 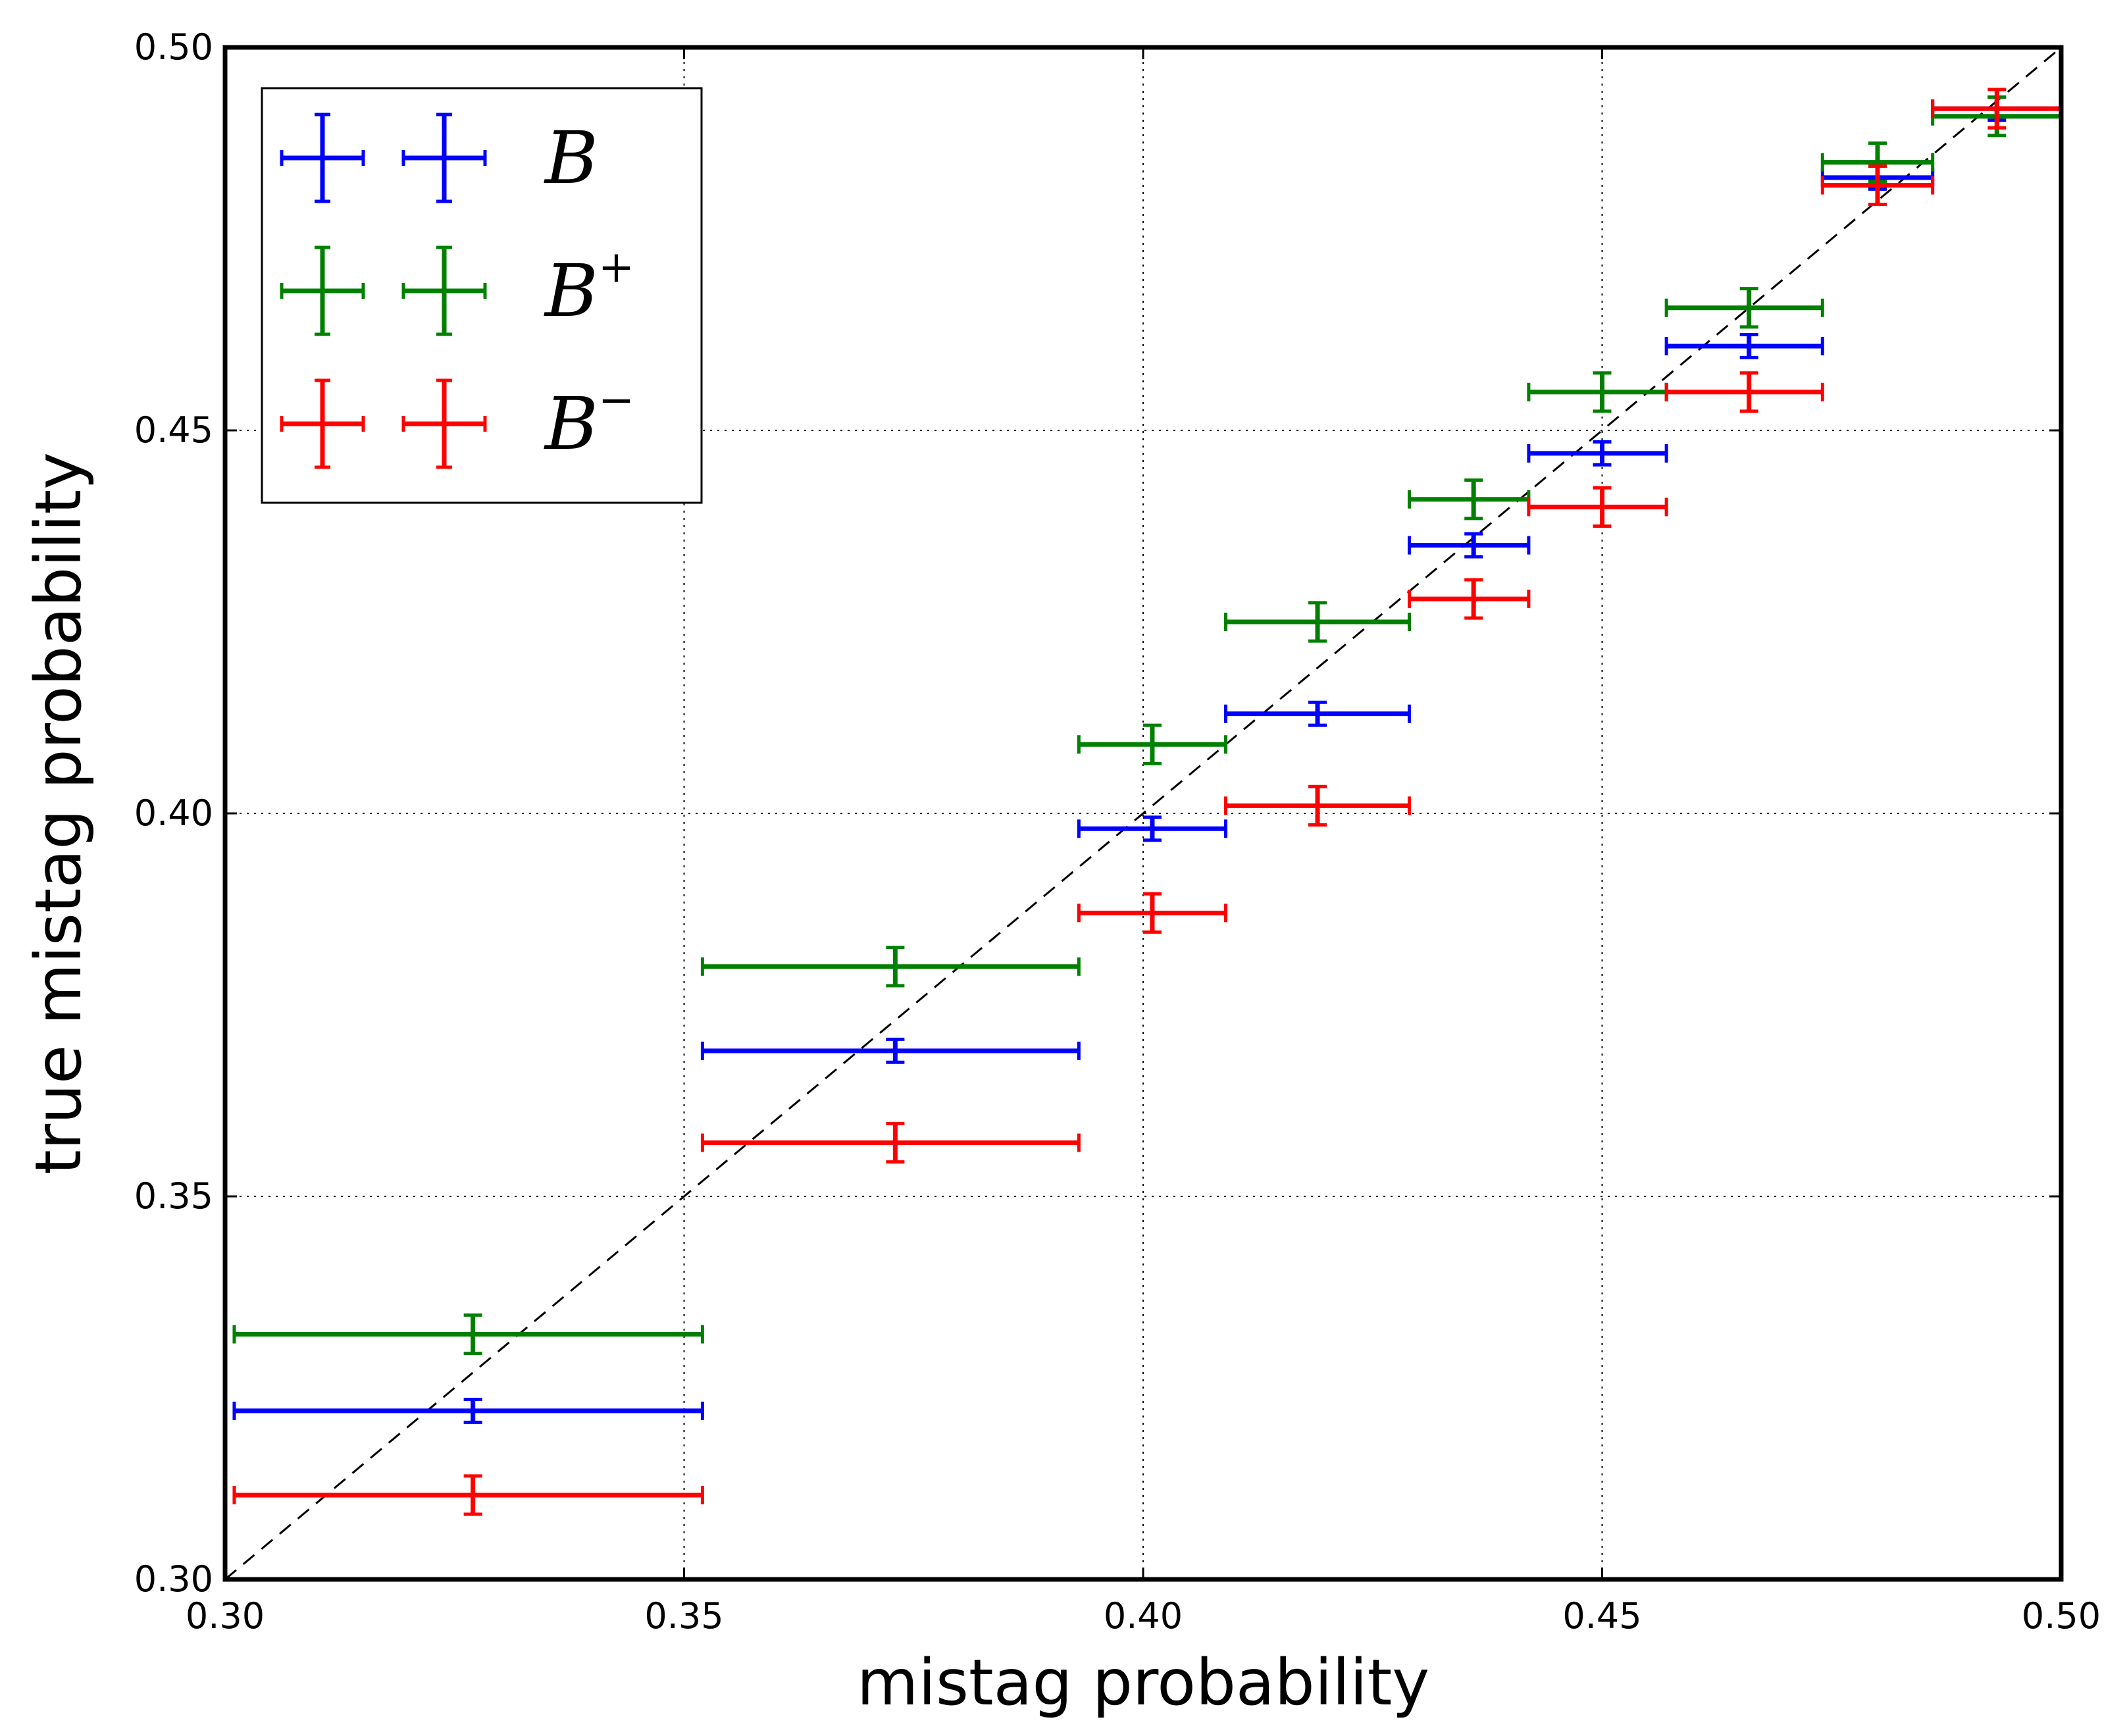 I want to click on legend-label-superscript: +, so click(x=616, y=267).